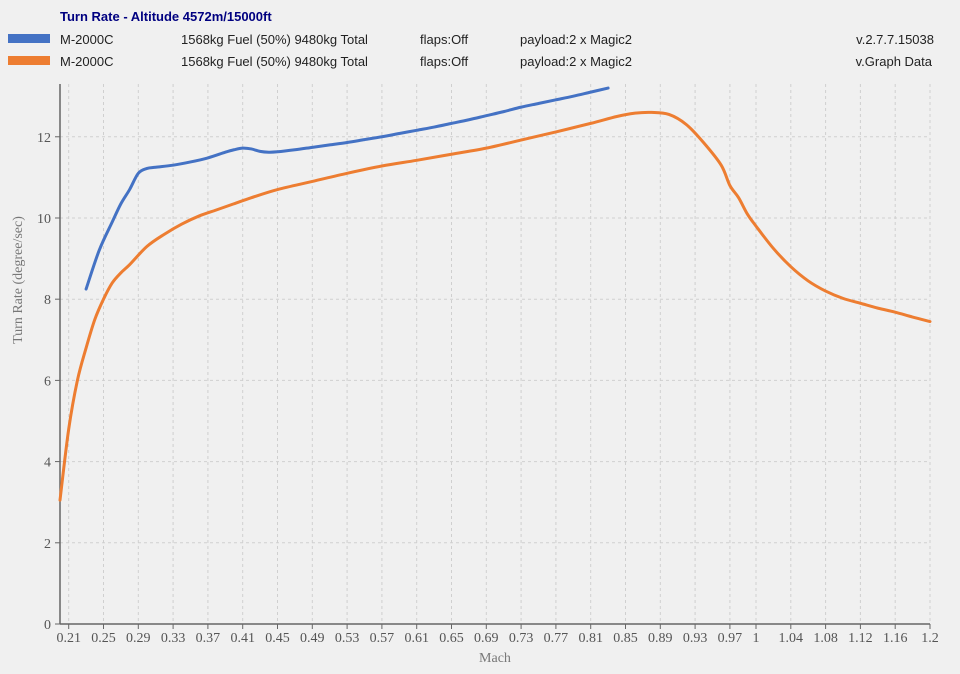 Image resolution: width=960 pixels, height=674 pixels. Describe the element at coordinates (242, 638) in the screenshot. I see `x-tick-label: 0.41` at that location.